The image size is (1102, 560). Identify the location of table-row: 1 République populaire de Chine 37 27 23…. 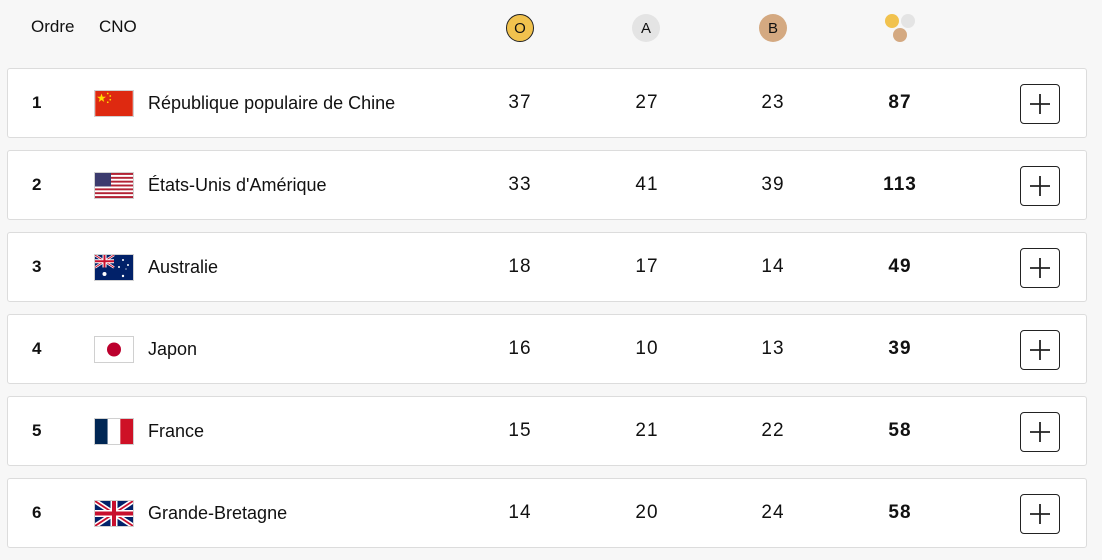
(547, 103).